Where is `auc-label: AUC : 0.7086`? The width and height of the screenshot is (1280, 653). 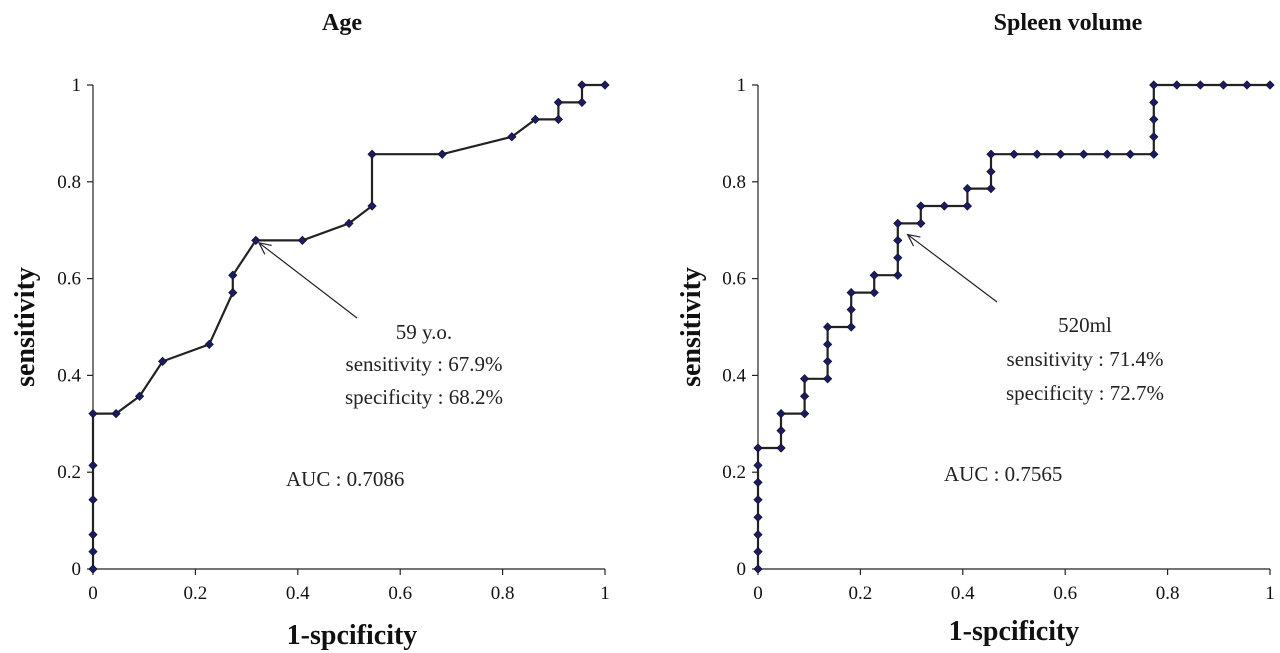 auc-label: AUC : 0.7086 is located at coordinates (345, 479).